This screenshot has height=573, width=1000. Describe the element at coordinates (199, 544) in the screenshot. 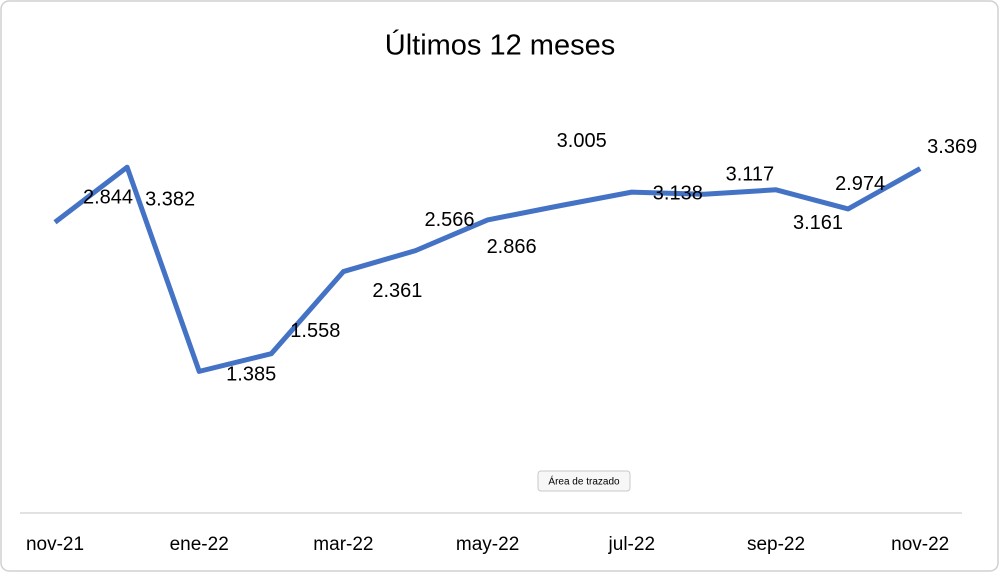

I see `x-tick-label: ene-22` at that location.